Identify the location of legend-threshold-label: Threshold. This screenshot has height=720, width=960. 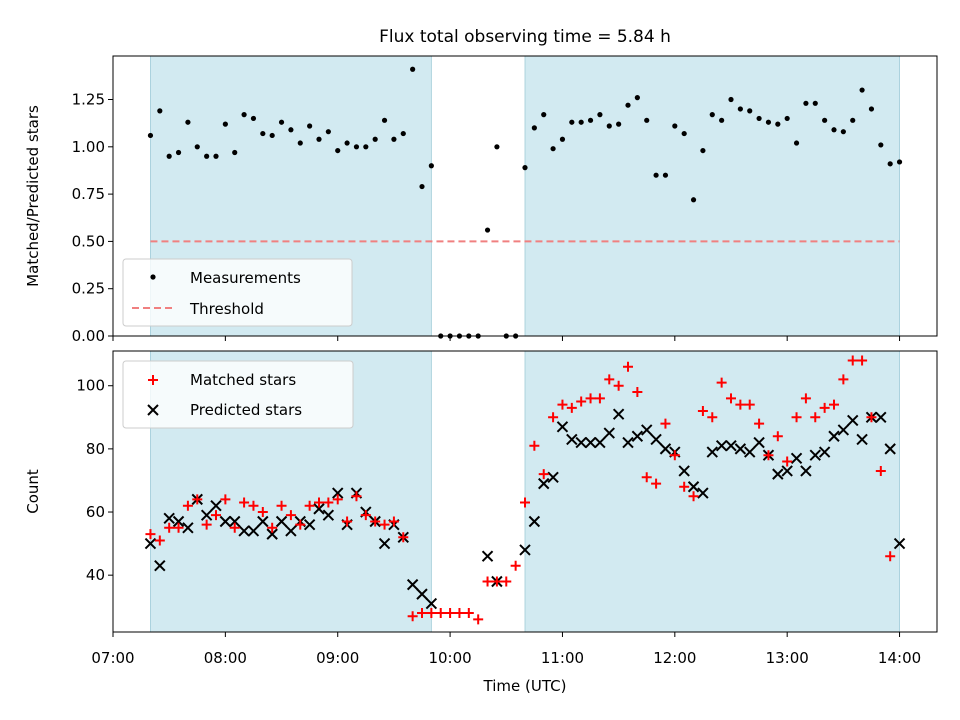
(226, 309).